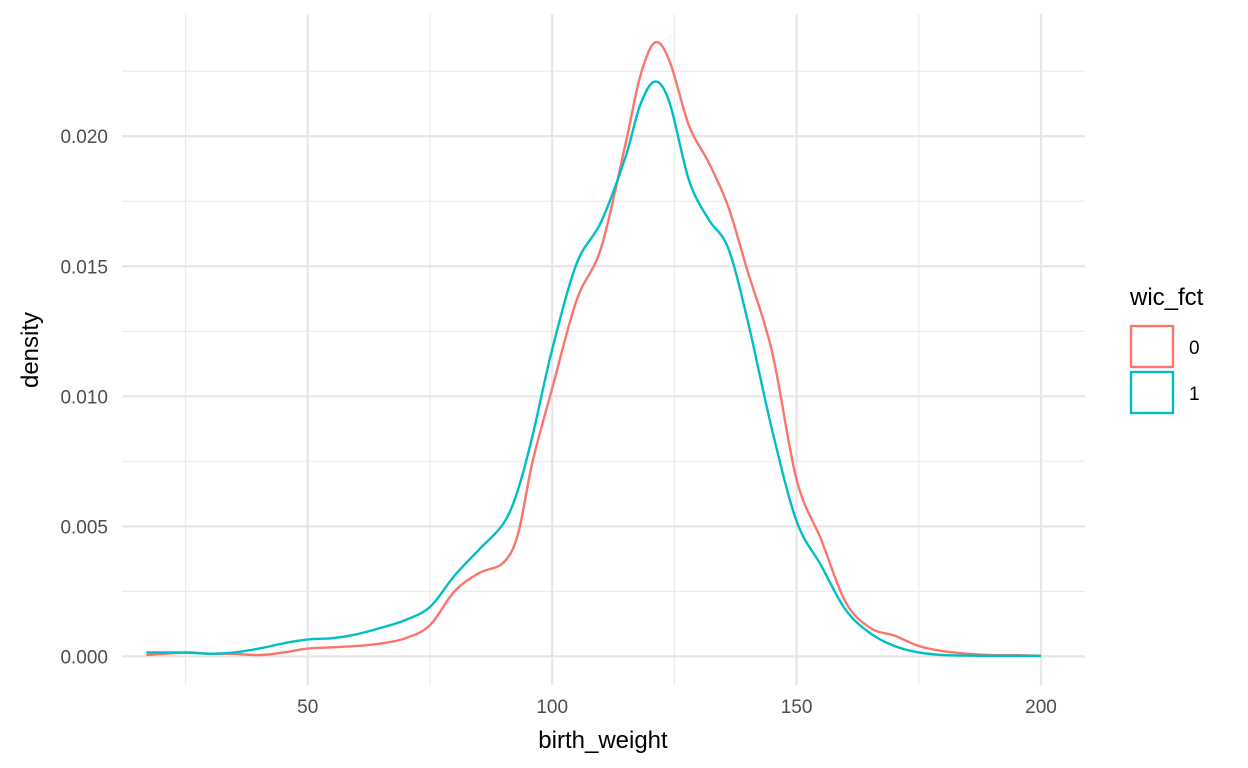  I want to click on legend: wic_fct 01, so click(1166, 349).